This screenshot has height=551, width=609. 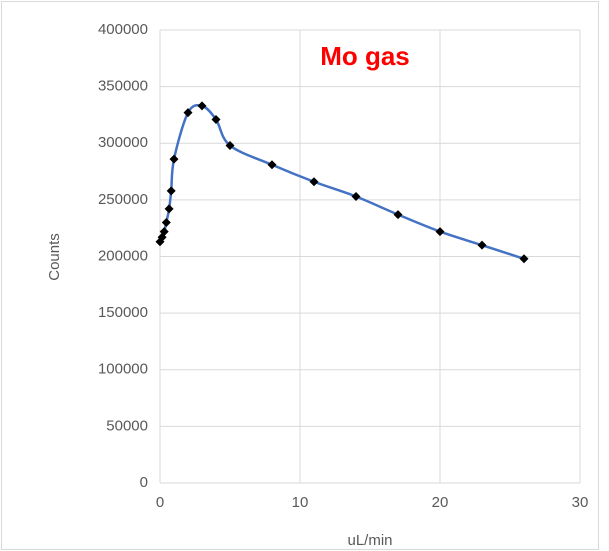 What do you see at coordinates (123, 369) in the screenshot?
I see `y-tick-label: 100000` at bounding box center [123, 369].